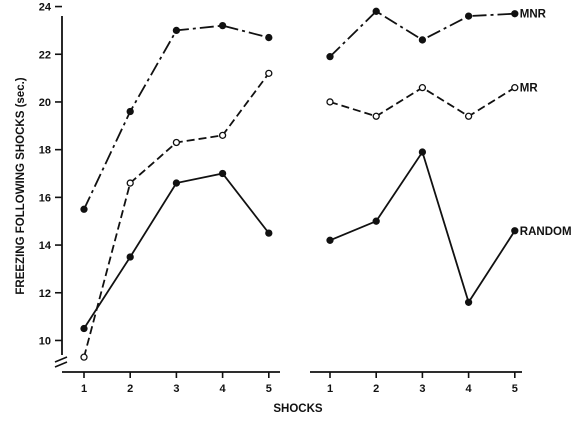 This screenshot has width=583, height=421. I want to click on y-tick-label: 14, so click(45, 246).